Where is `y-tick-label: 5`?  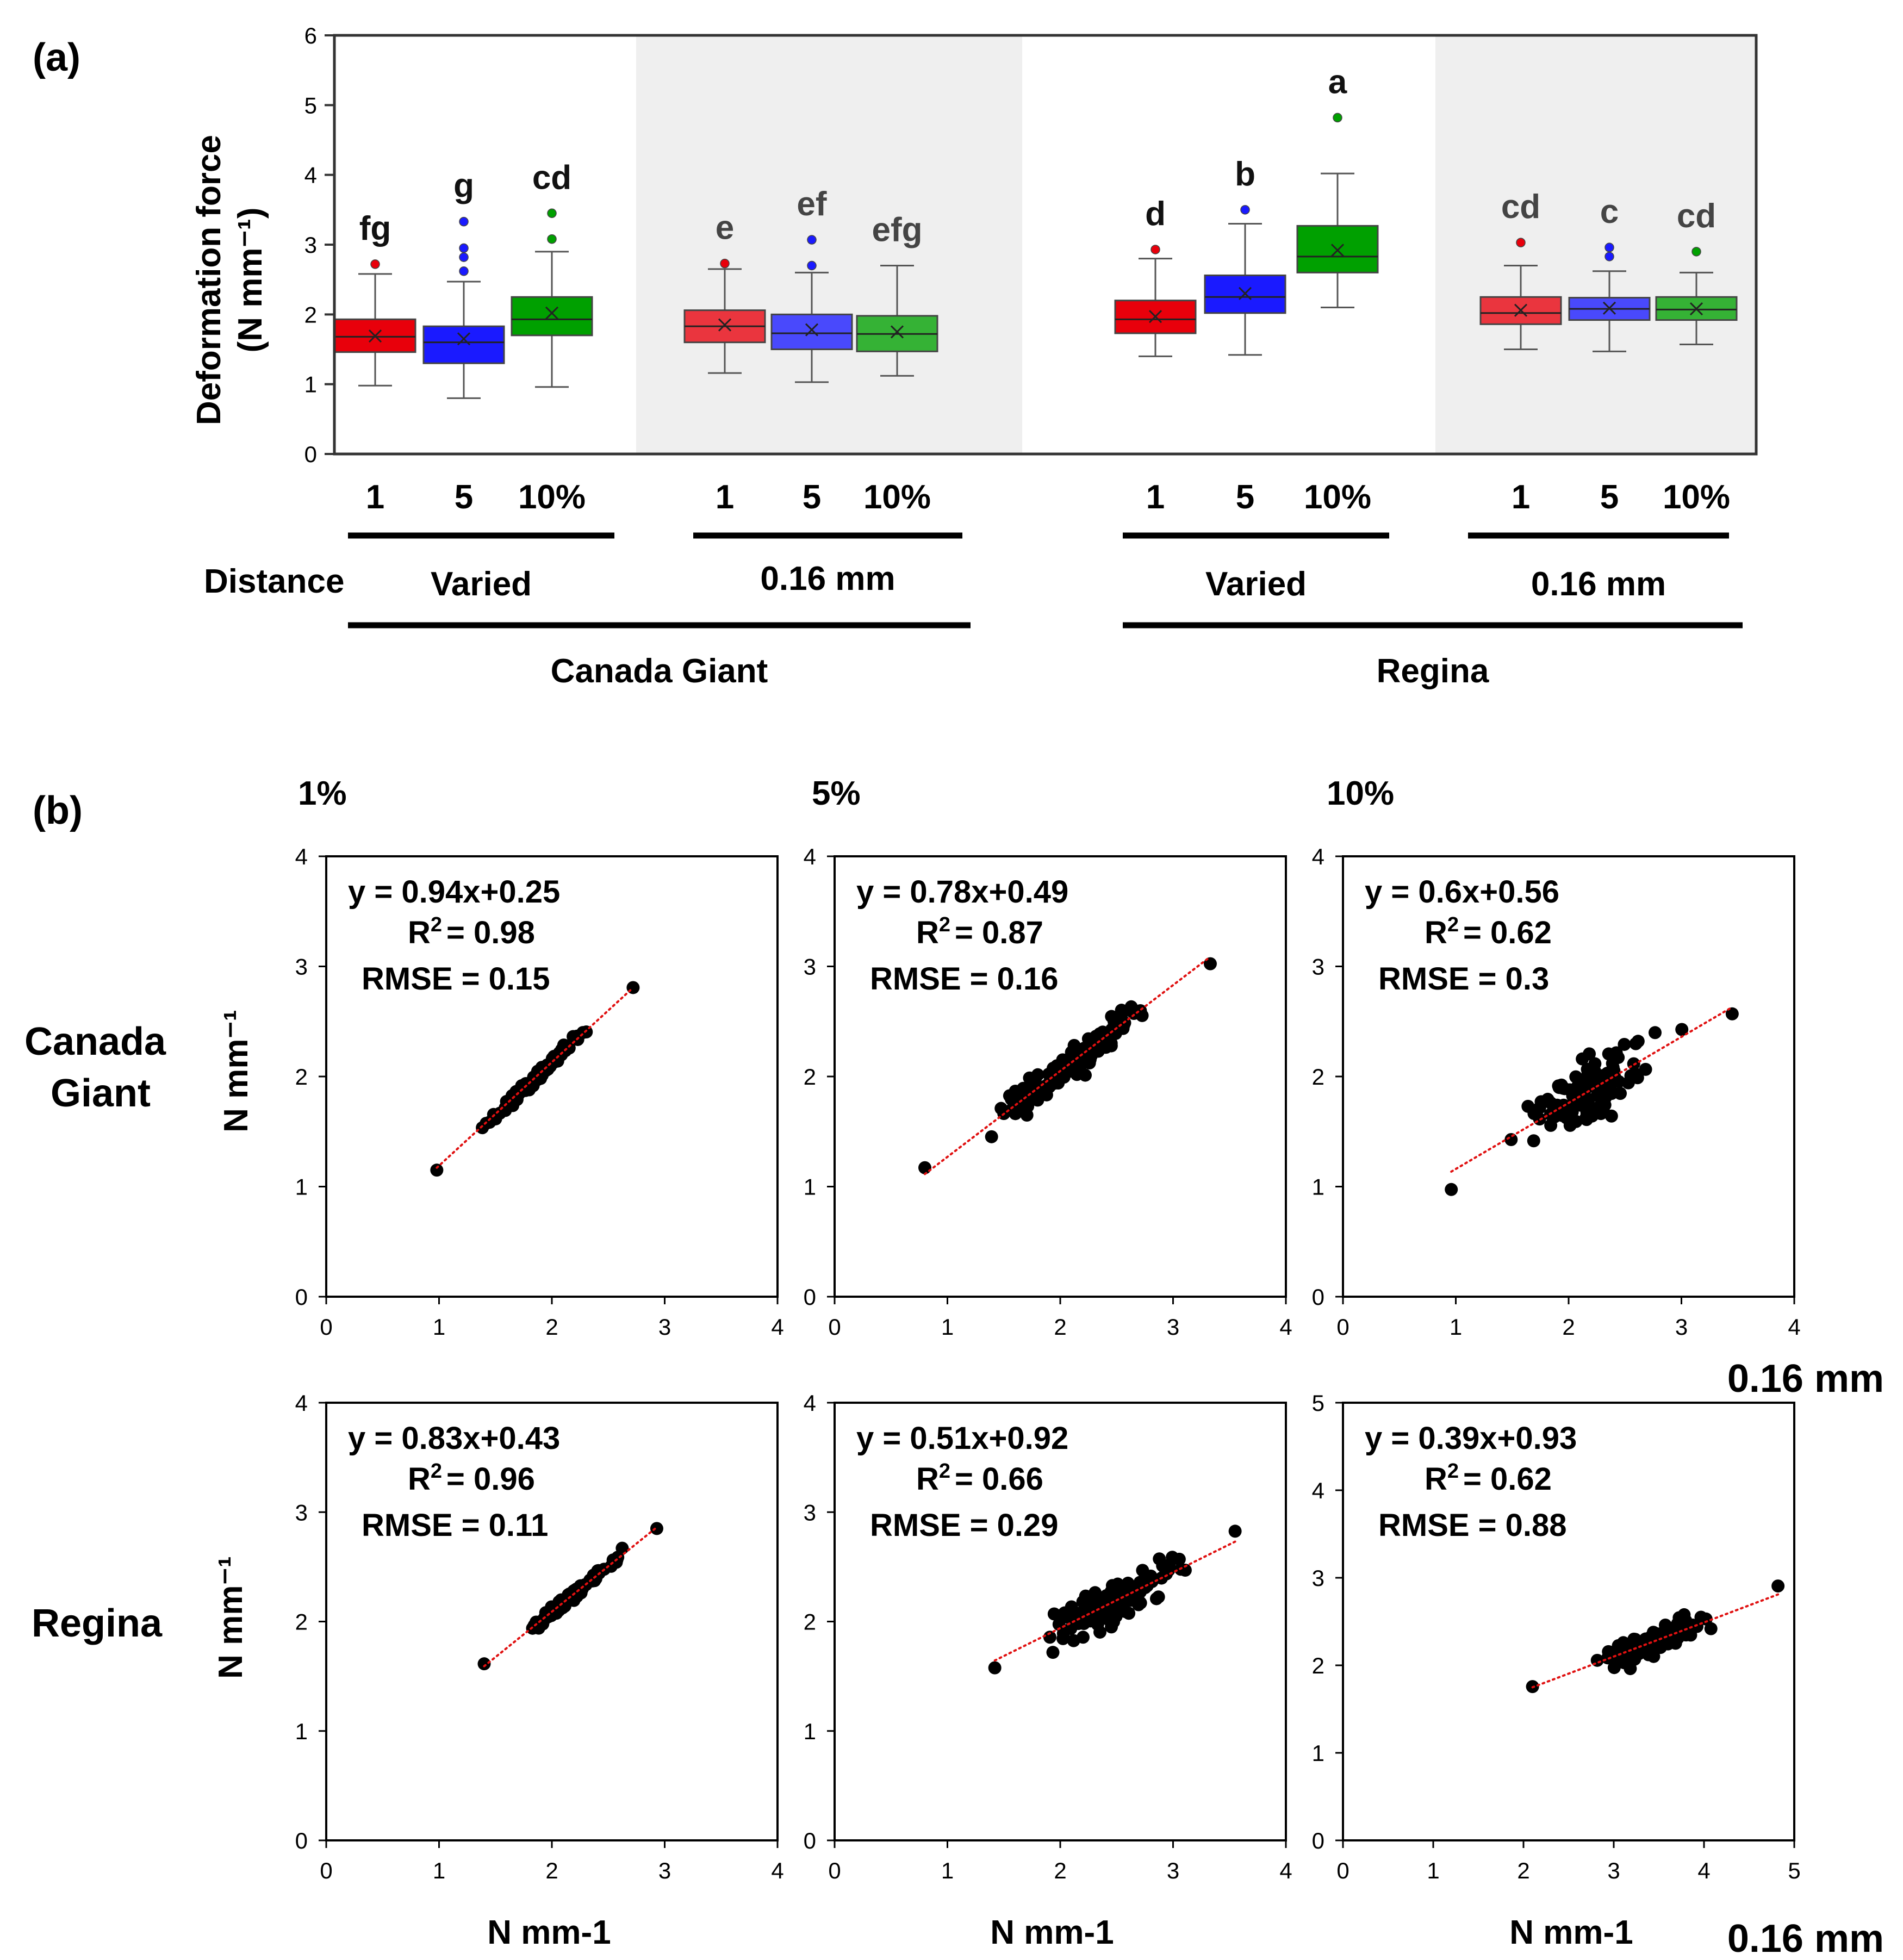 y-tick-label: 5 is located at coordinates (1318, 1403).